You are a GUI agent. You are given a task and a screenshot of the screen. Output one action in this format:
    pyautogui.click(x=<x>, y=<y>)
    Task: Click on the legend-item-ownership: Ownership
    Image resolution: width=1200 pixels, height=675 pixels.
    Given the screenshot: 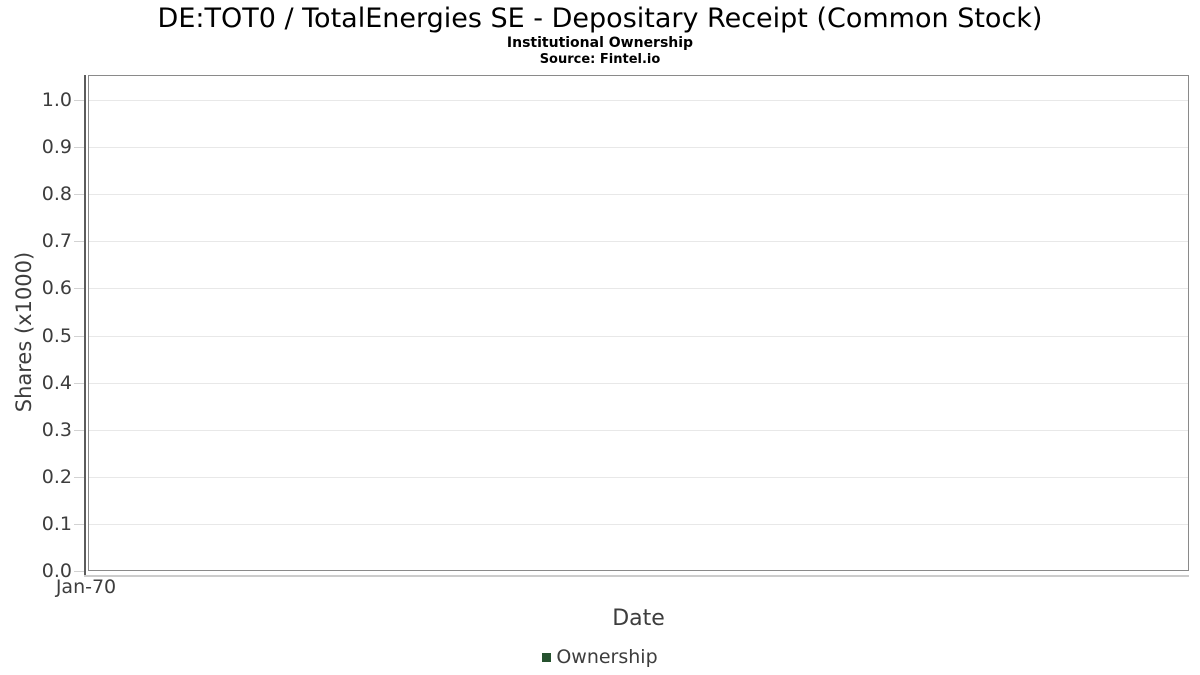 What is the action you would take?
    pyautogui.click(x=600, y=657)
    